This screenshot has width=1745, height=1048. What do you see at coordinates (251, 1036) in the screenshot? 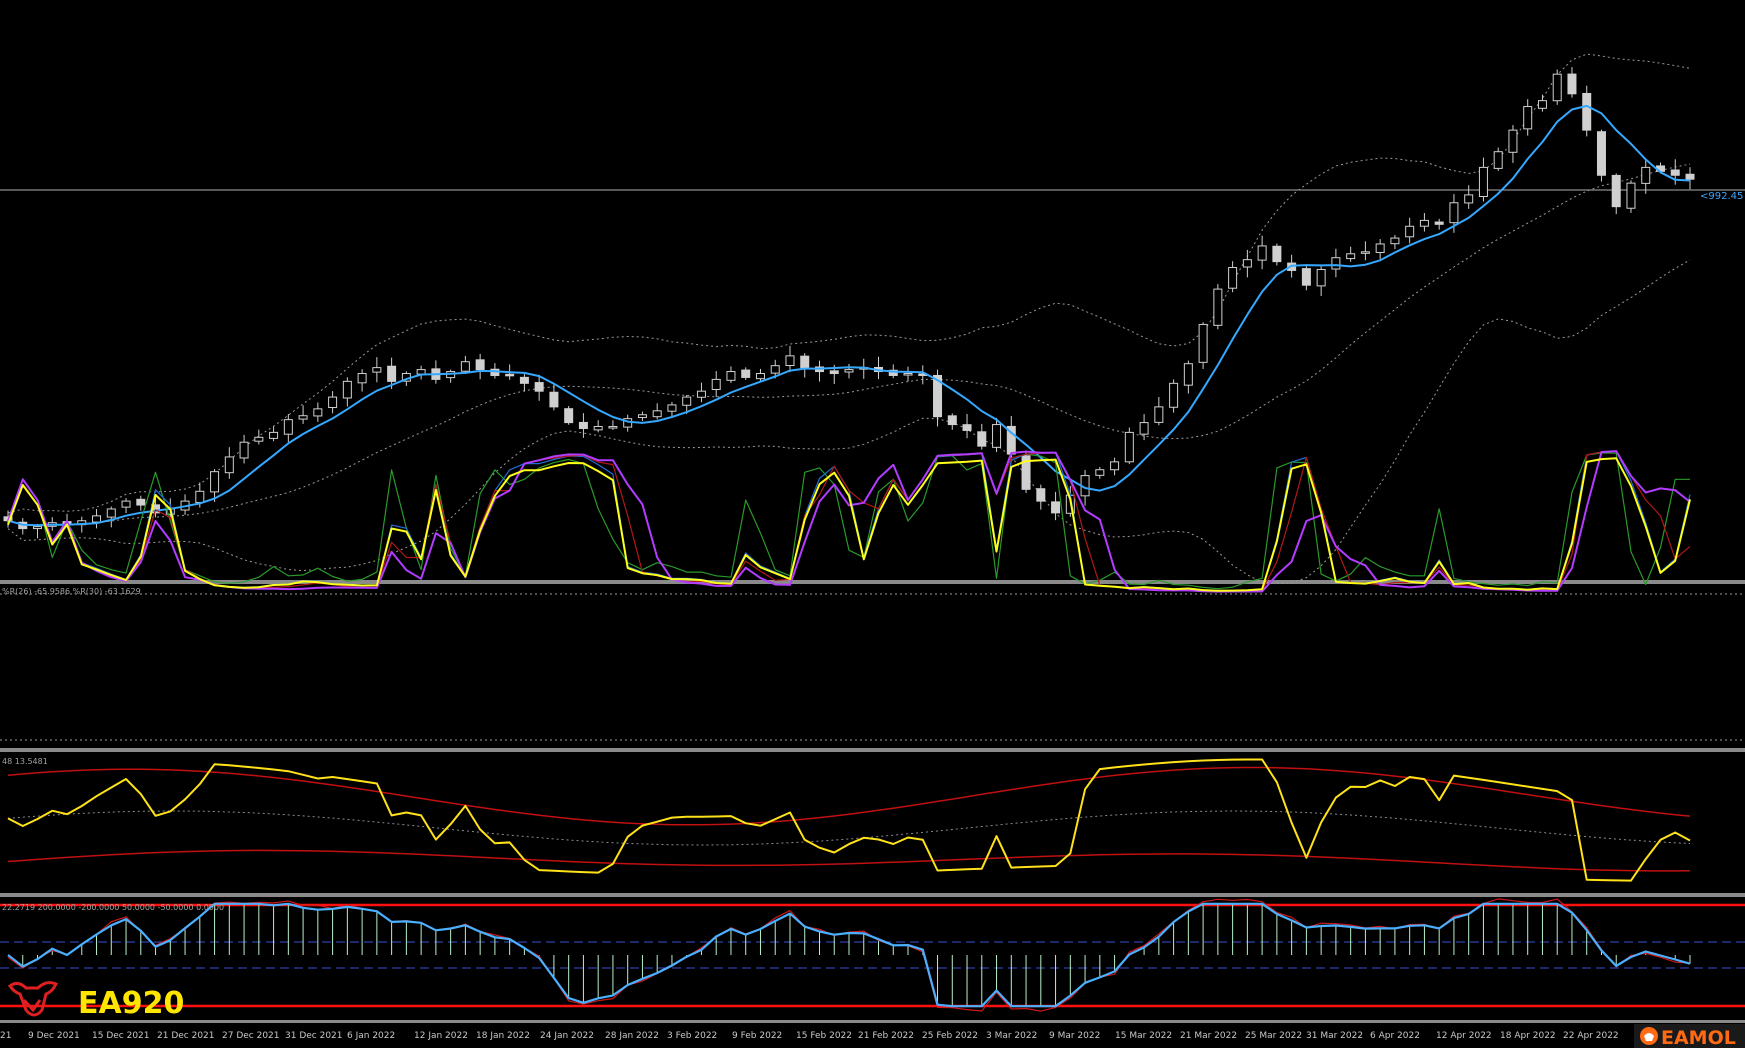
I see `x-tick-label: 27 Dec 2021` at bounding box center [251, 1036].